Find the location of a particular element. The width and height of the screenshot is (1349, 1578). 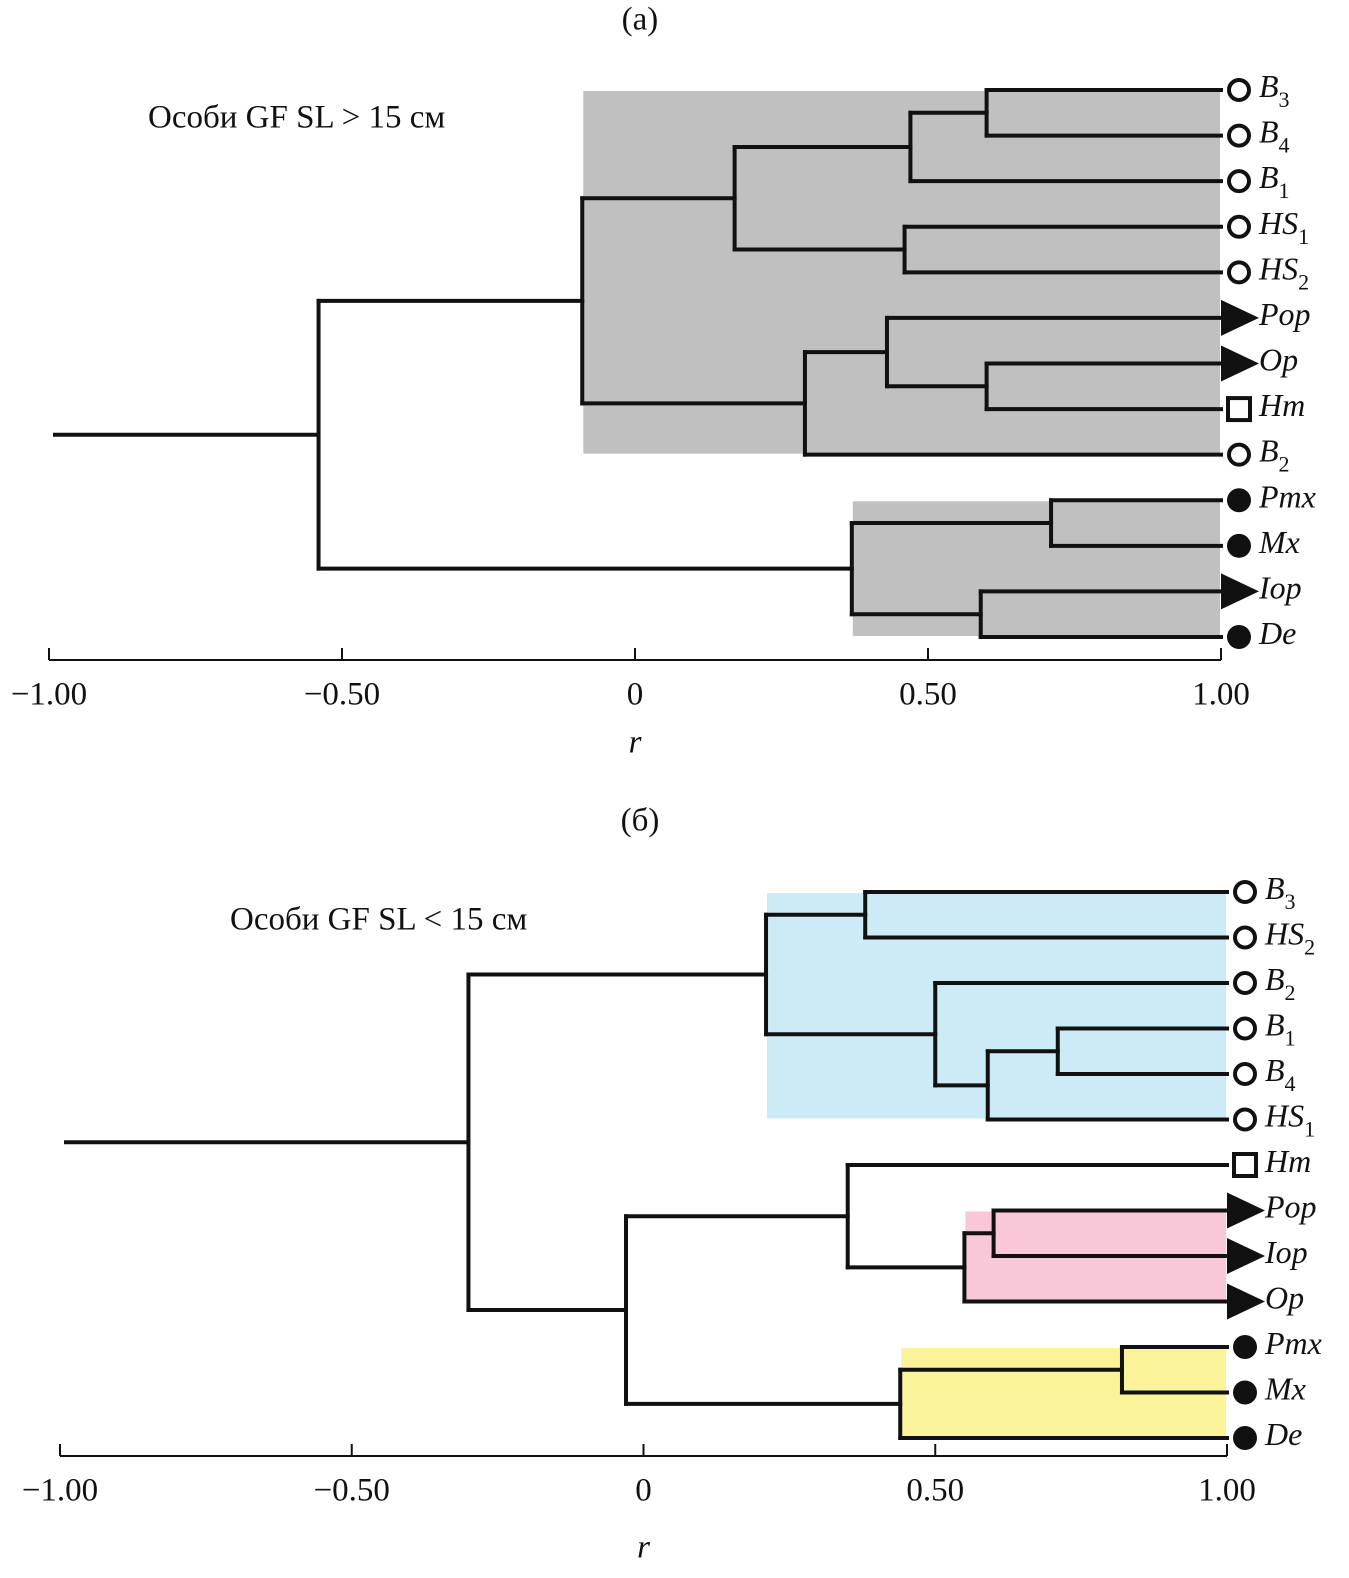

chart-title: Особи GF SL > 15 см is located at coordinates (296, 118).